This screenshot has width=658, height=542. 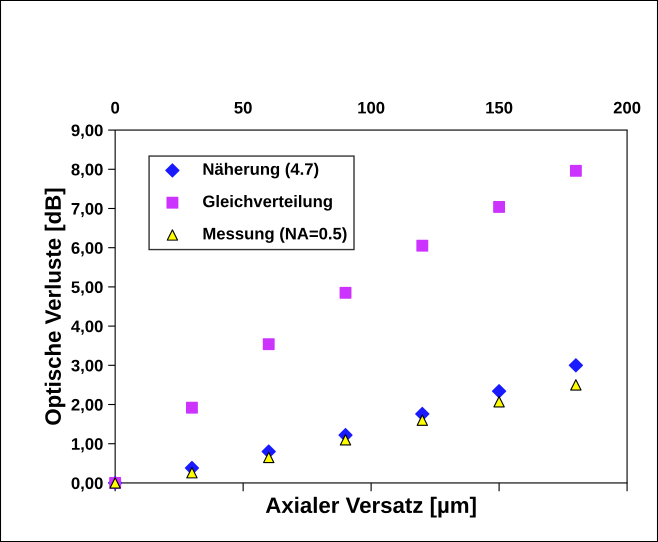 What do you see at coordinates (243, 108) in the screenshot?
I see `x-tick-label: 50` at bounding box center [243, 108].